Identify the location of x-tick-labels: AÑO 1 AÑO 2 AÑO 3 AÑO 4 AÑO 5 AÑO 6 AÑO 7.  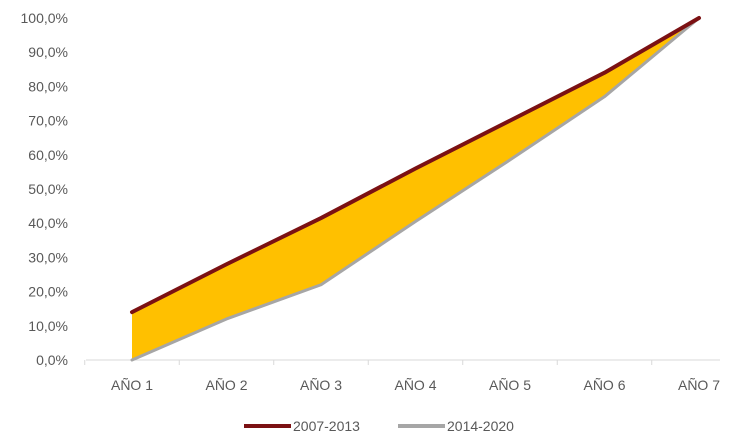
(415, 385).